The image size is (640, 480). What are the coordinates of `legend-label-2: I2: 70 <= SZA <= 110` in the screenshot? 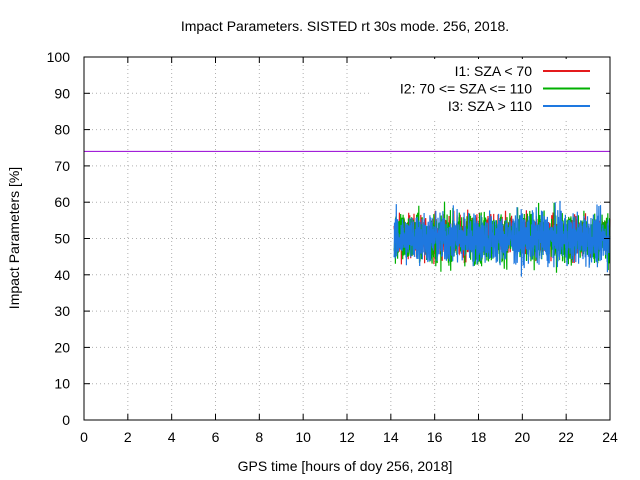 It's located at (466, 89).